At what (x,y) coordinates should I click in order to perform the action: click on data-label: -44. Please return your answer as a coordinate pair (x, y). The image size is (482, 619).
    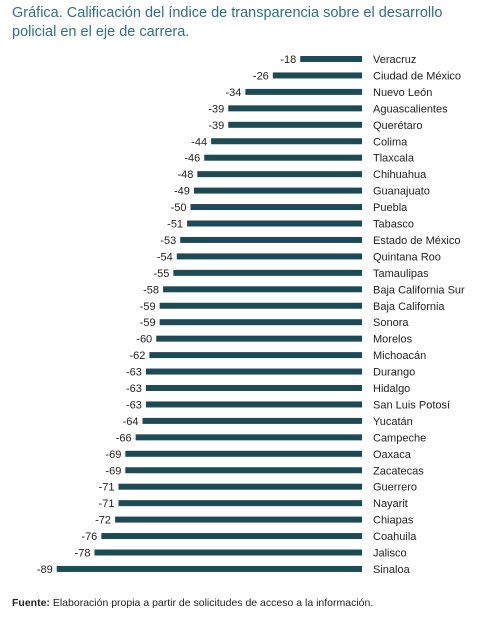
    Looking at the image, I should click on (199, 142).